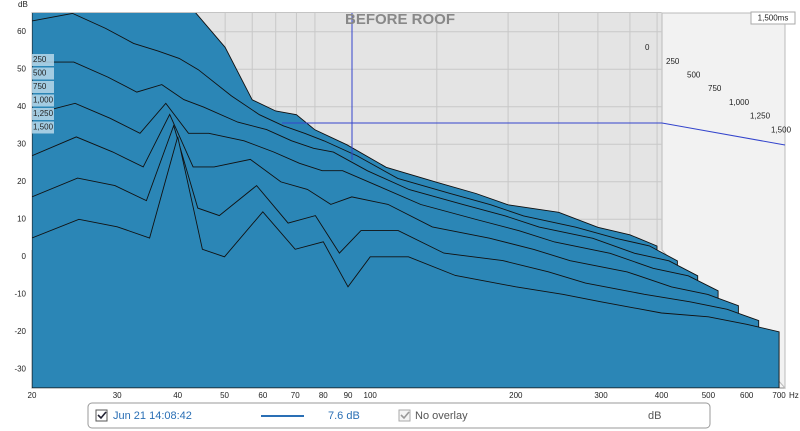  I want to click on time-end-label: 1,500ms, so click(773, 18).